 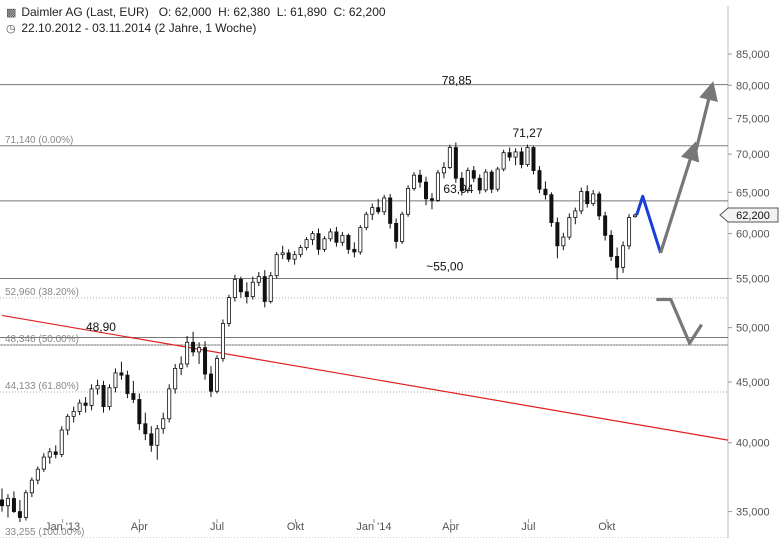 I want to click on x-tick-label: Okt, so click(x=606, y=527).